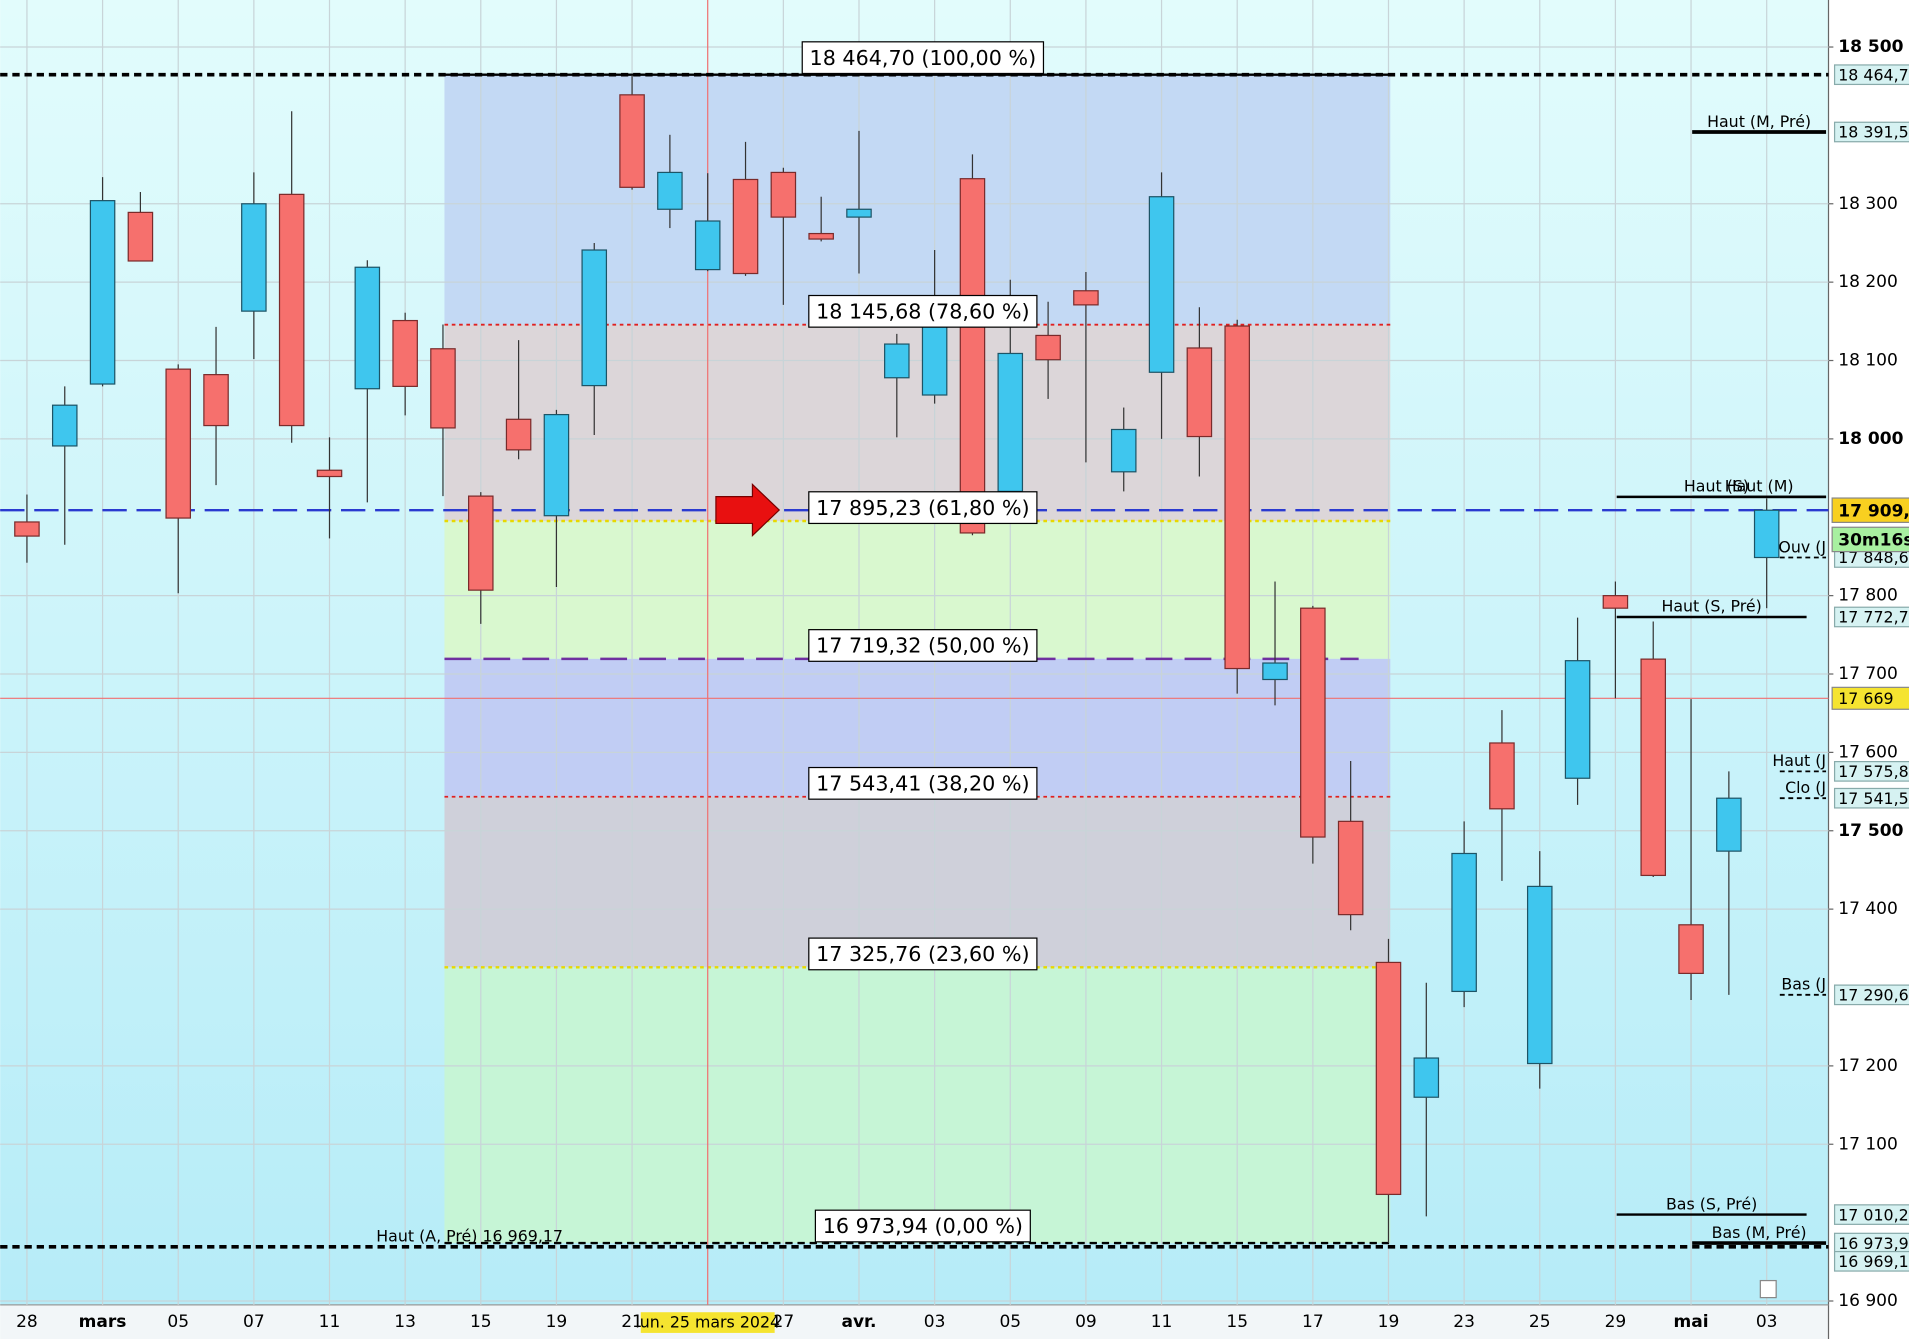 The height and width of the screenshot is (1343, 1909). What do you see at coordinates (1711, 1203) in the screenshot?
I see `reference-label: Bas (S, Pré)` at bounding box center [1711, 1203].